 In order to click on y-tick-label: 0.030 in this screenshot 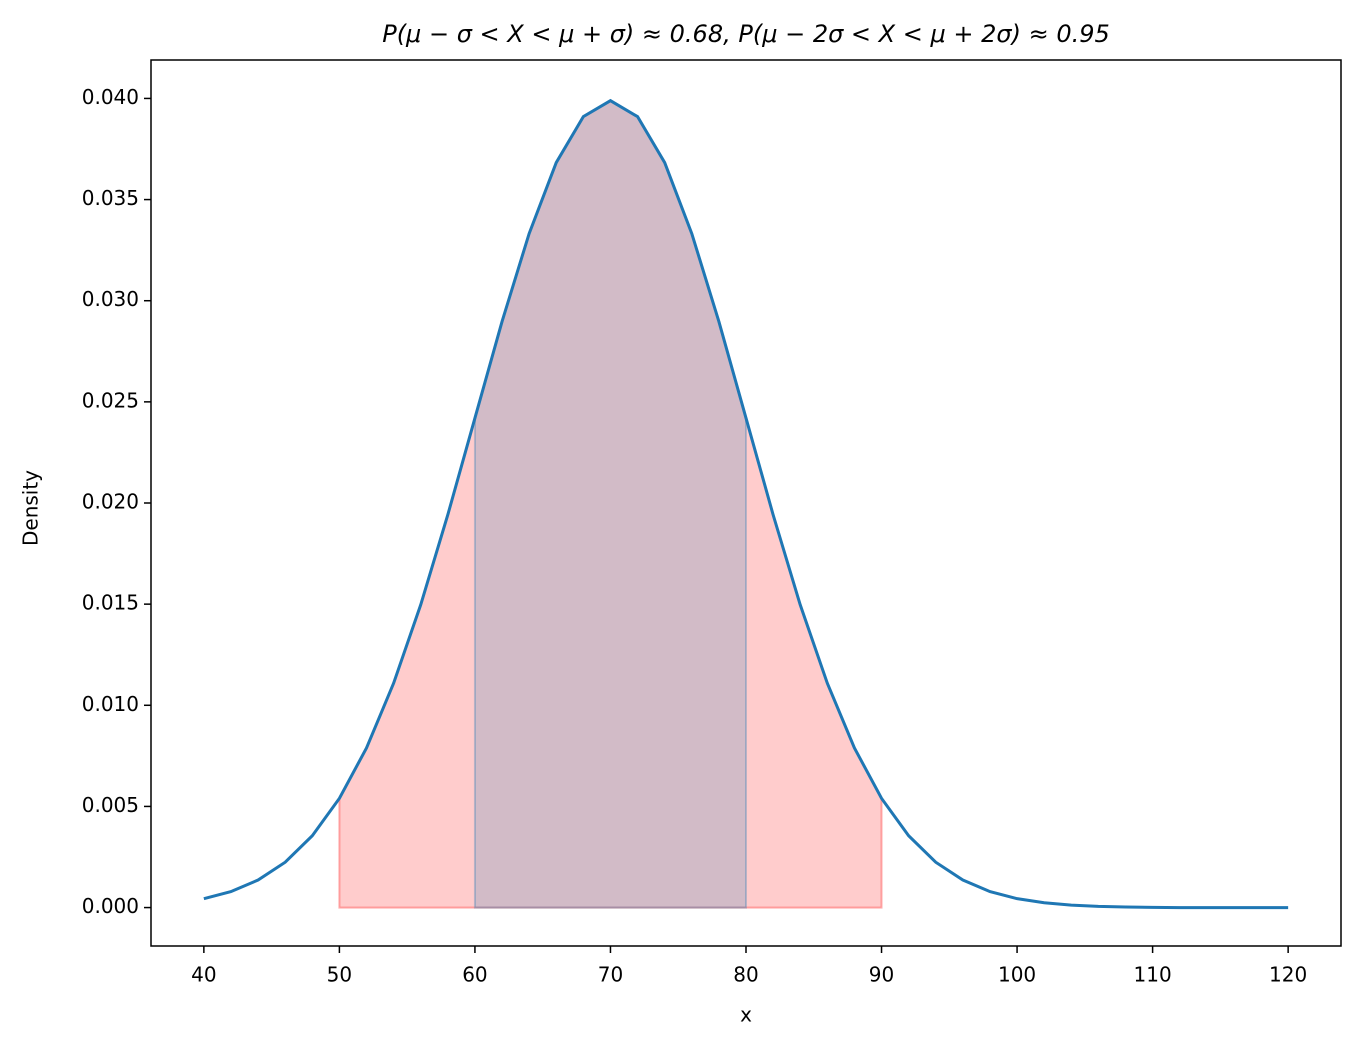, I will do `click(110, 299)`.